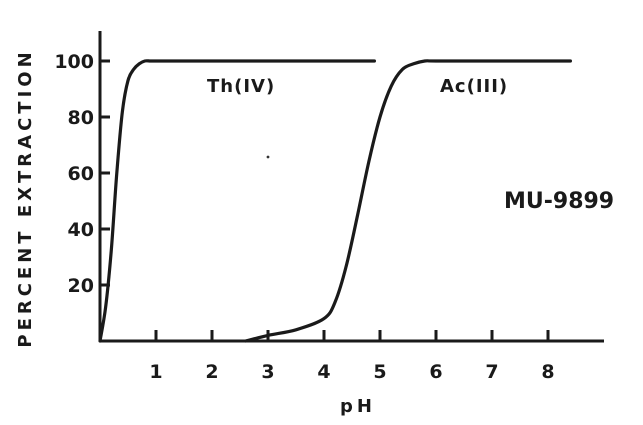  I want to click on y-axis-title: PERCENT EXTRACTION, so click(25, 197).